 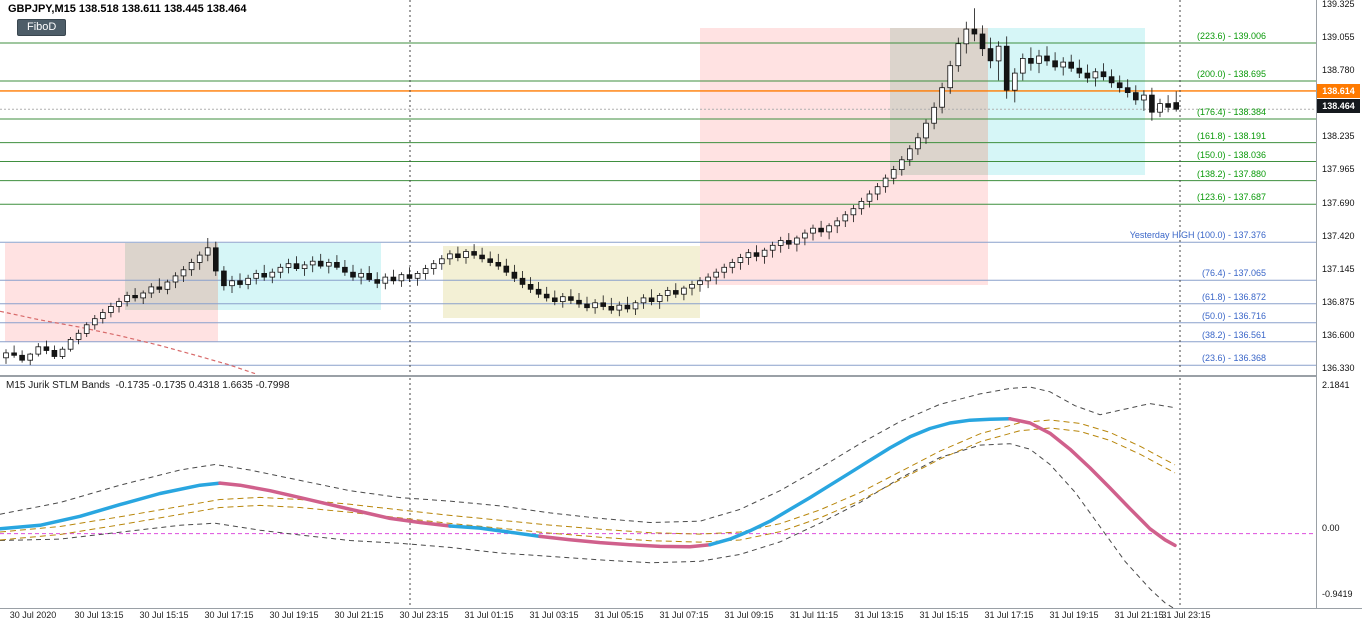 I want to click on fibod-button: FiboD, so click(x=42, y=27).